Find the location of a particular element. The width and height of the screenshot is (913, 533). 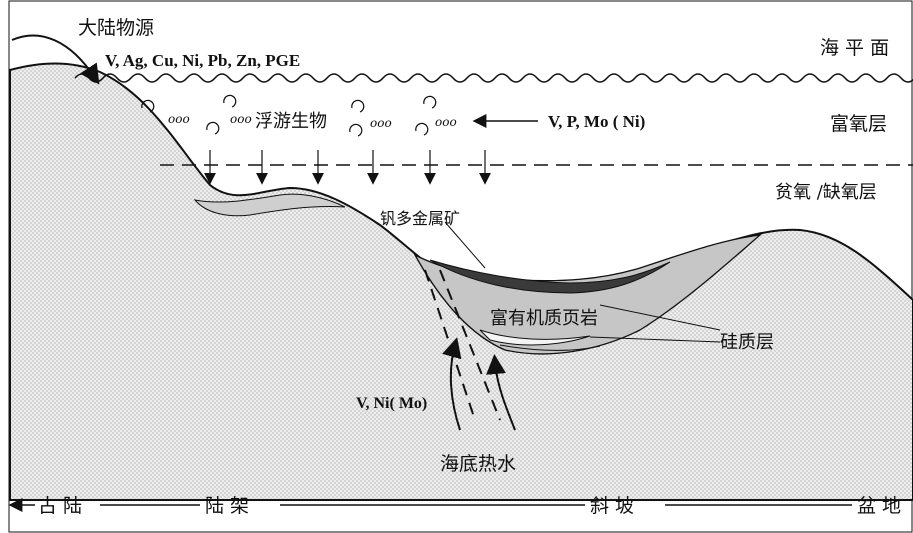

ore-layer is located at coordinates (550, 276).